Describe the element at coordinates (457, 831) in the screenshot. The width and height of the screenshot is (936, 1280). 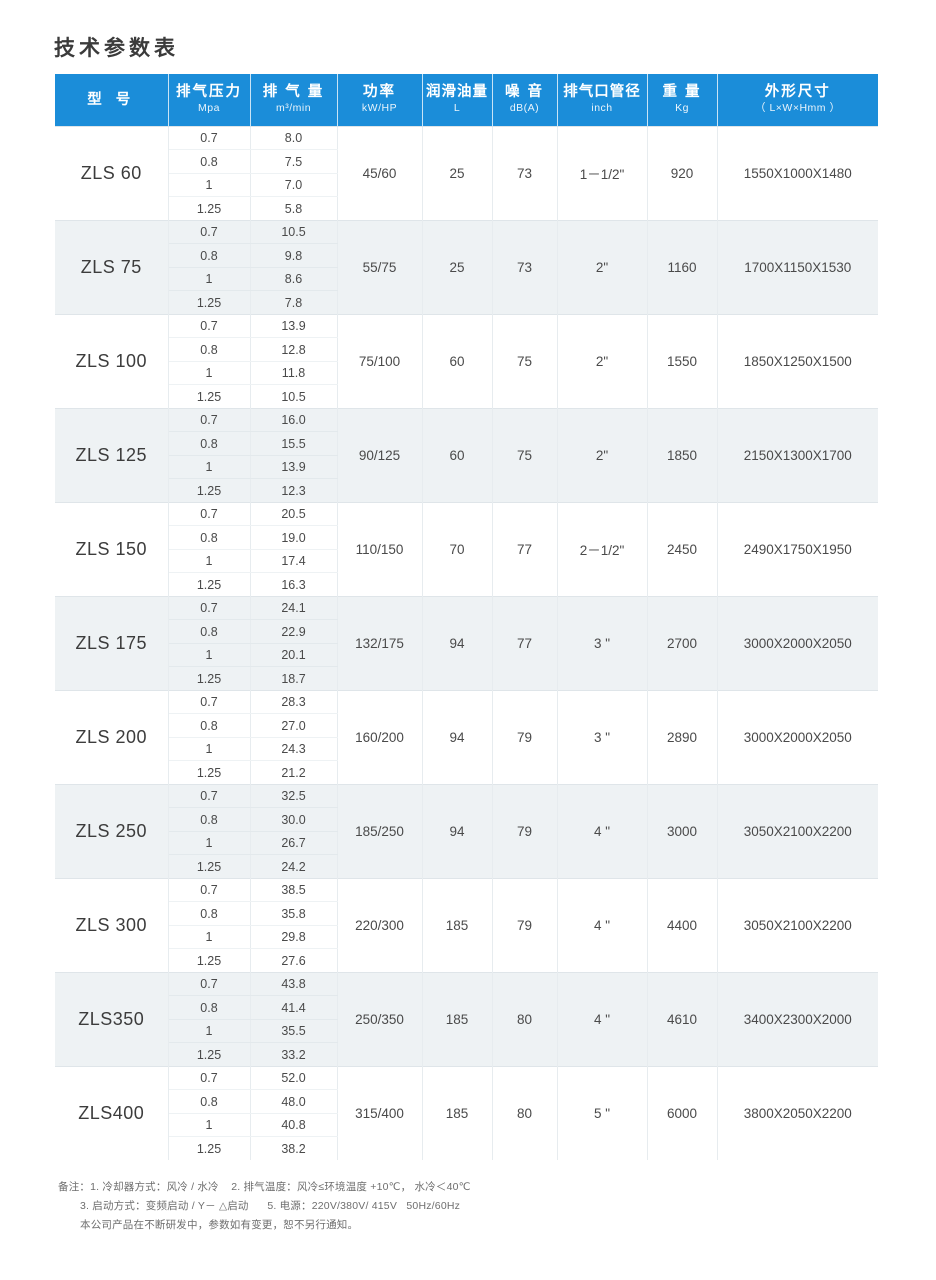
I see `cell-lubricant-volume: 94` at that location.